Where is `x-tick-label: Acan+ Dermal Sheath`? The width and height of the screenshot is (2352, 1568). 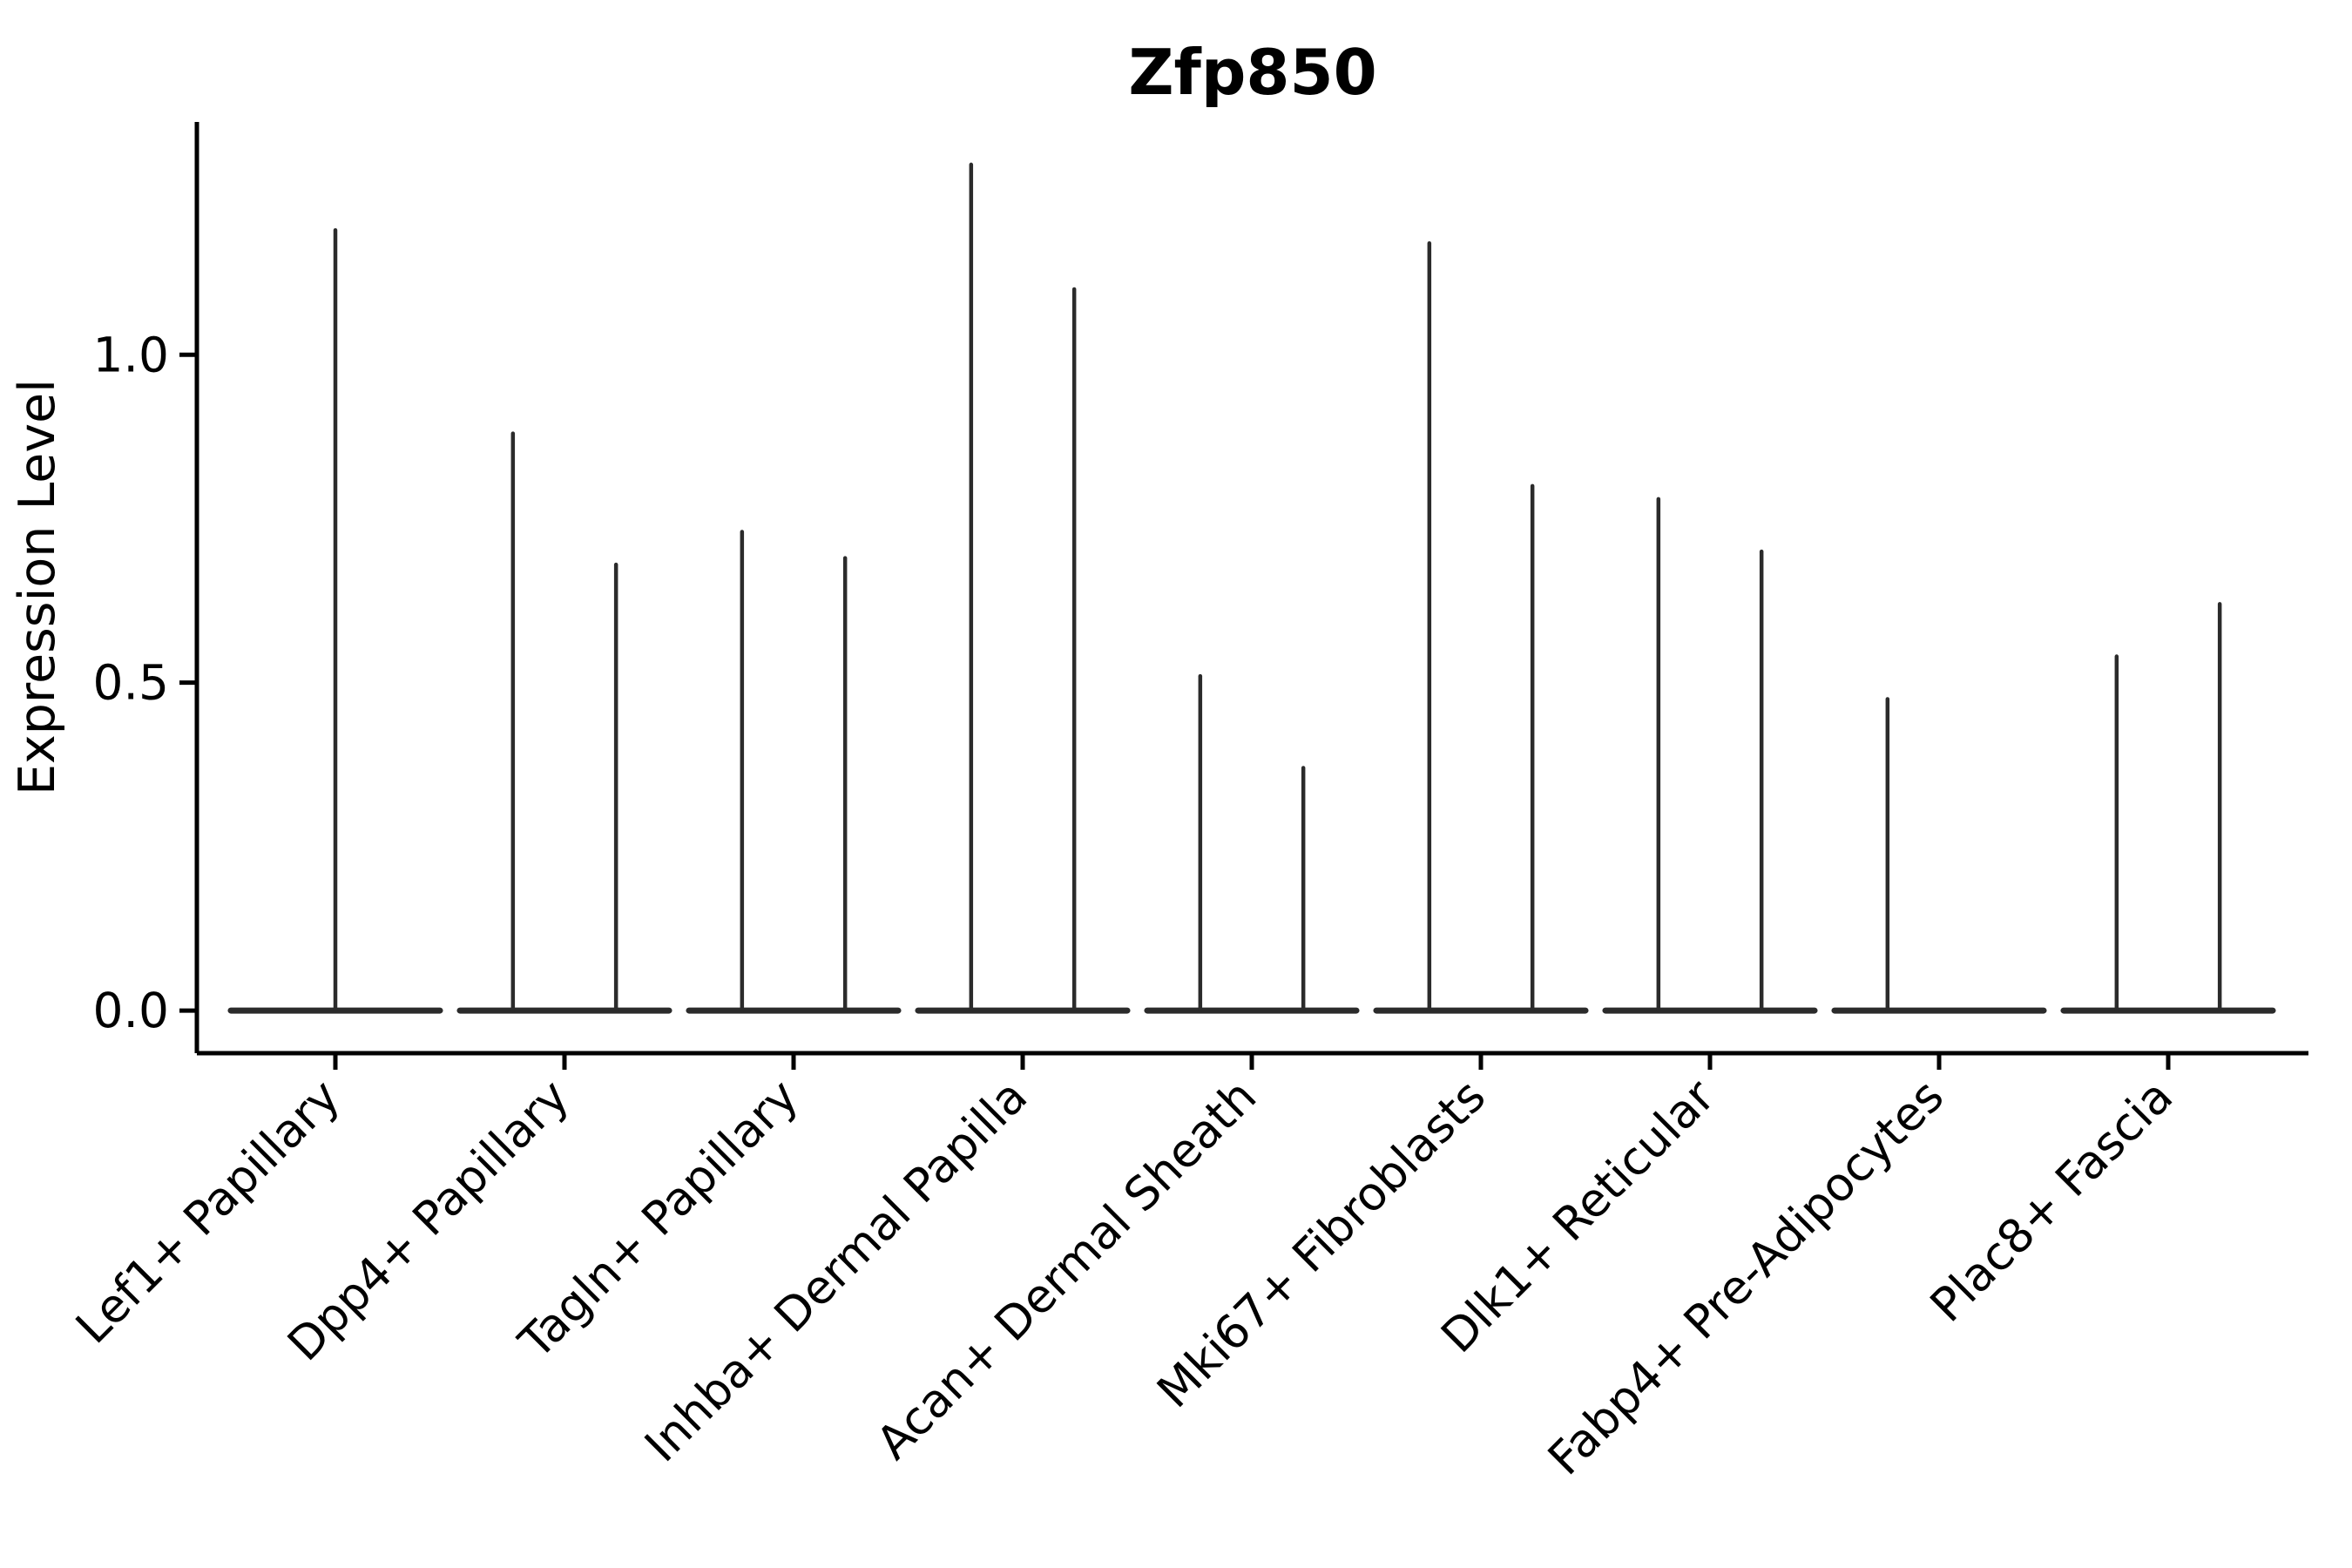
x-tick-label: Acan+ Dermal Sheath is located at coordinates (1067, 1270).